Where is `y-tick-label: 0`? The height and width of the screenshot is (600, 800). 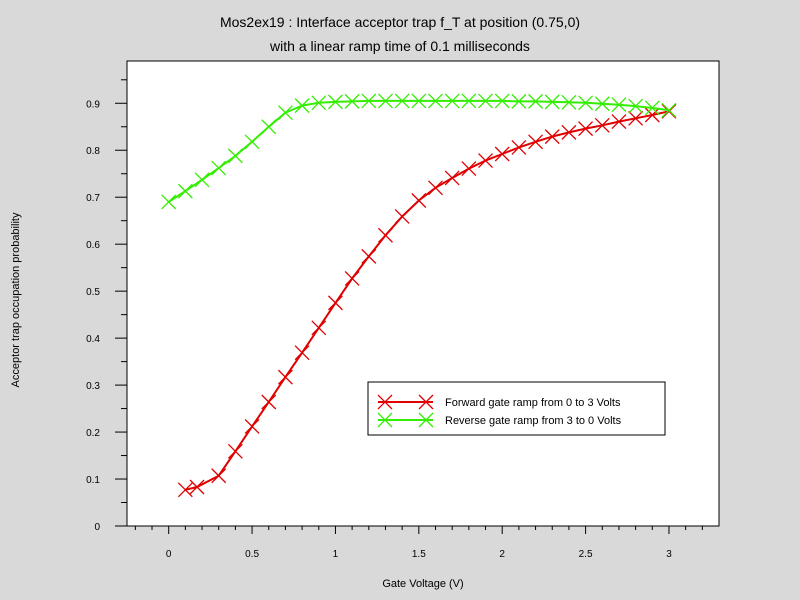
y-tick-label: 0 is located at coordinates (97, 527).